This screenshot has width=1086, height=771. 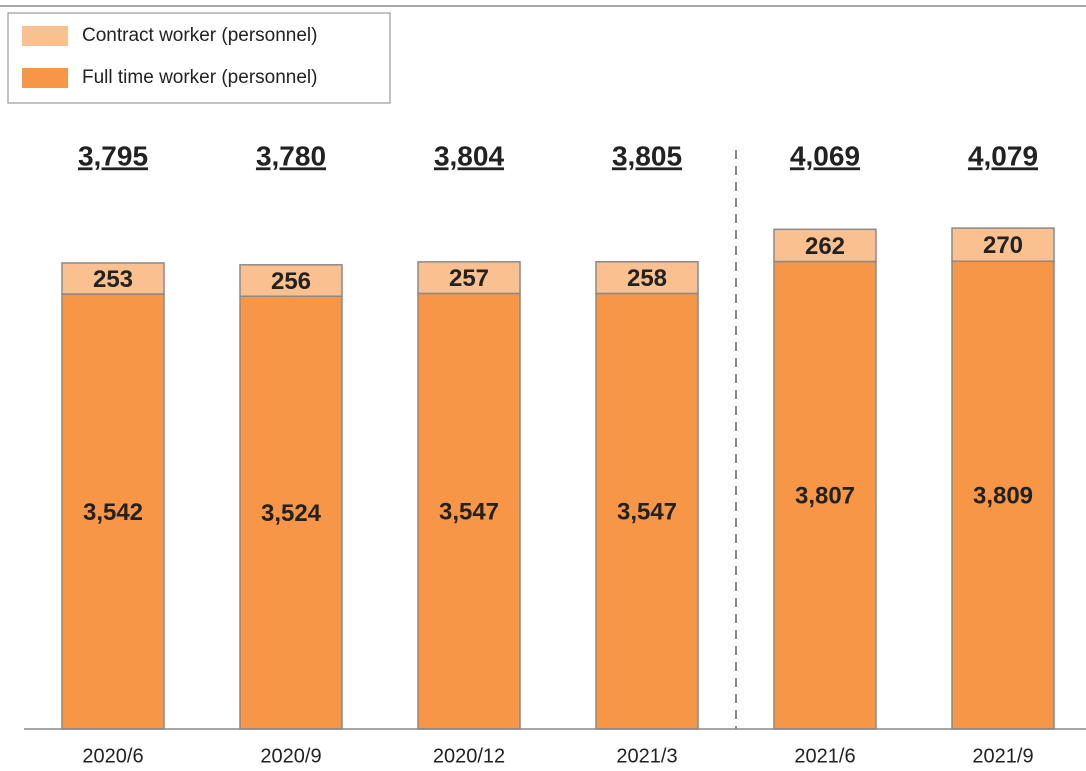 What do you see at coordinates (646, 756) in the screenshot?
I see `x-tick-label: 2021/3` at bounding box center [646, 756].